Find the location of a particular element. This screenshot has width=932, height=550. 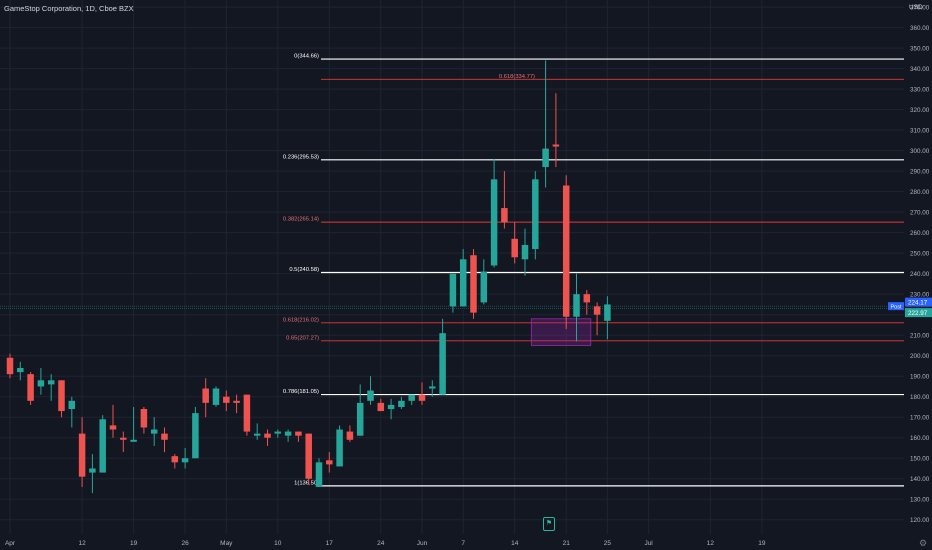

y-tick-label: 300.00 is located at coordinates (920, 151).